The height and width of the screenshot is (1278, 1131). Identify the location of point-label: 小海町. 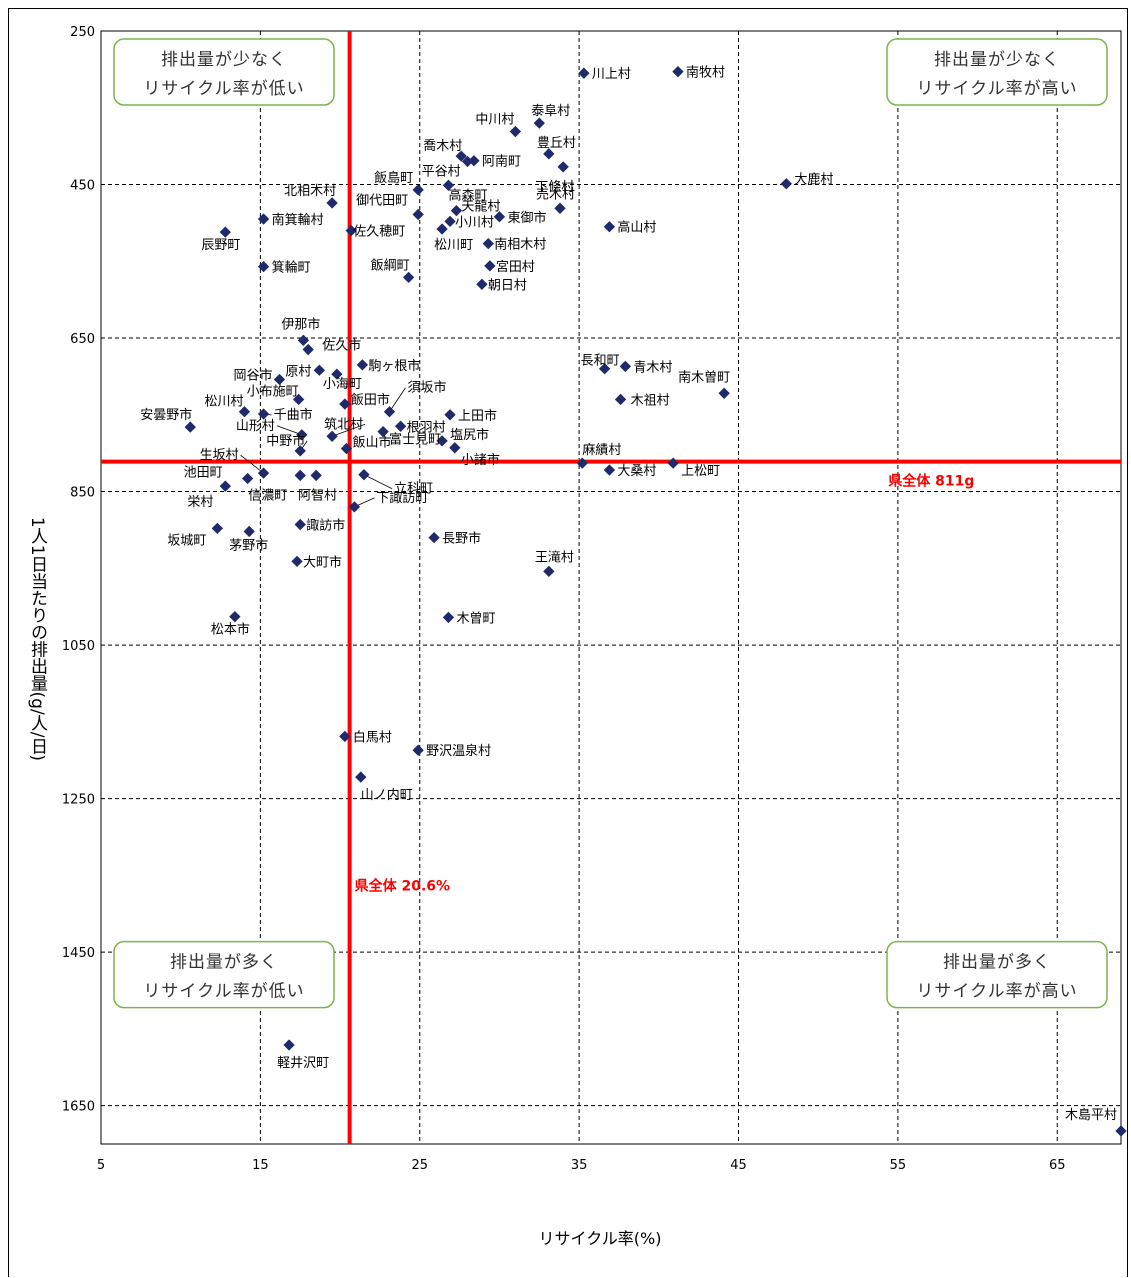
(342, 384).